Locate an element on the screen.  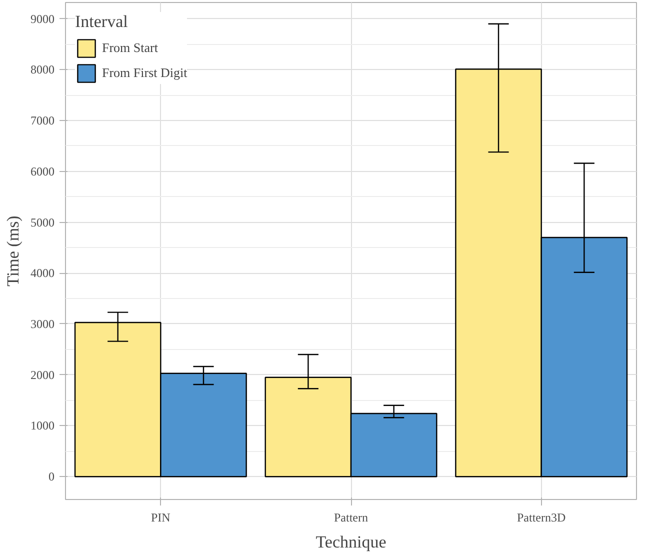
legend-title: Interval is located at coordinates (102, 22).